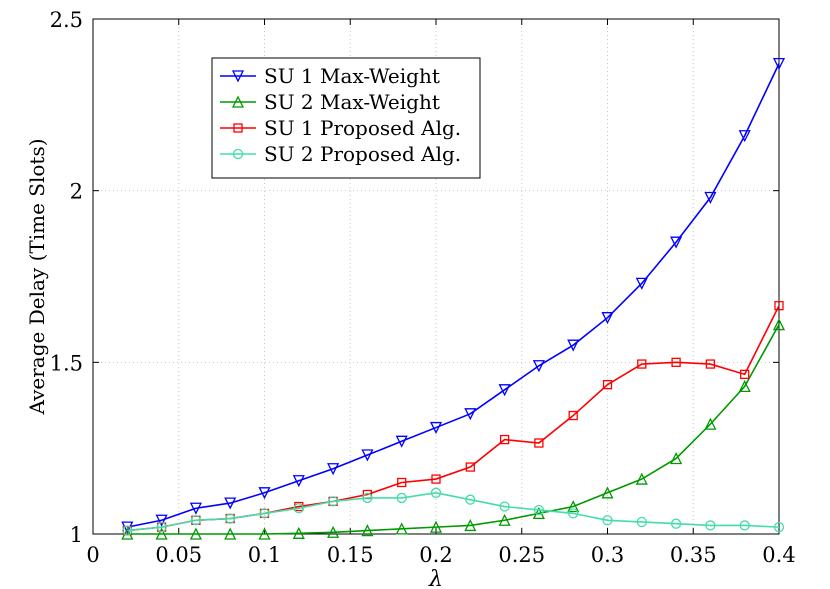 The width and height of the screenshot is (830, 589). Describe the element at coordinates (264, 555) in the screenshot. I see `x-tick-label: 0.1` at that location.